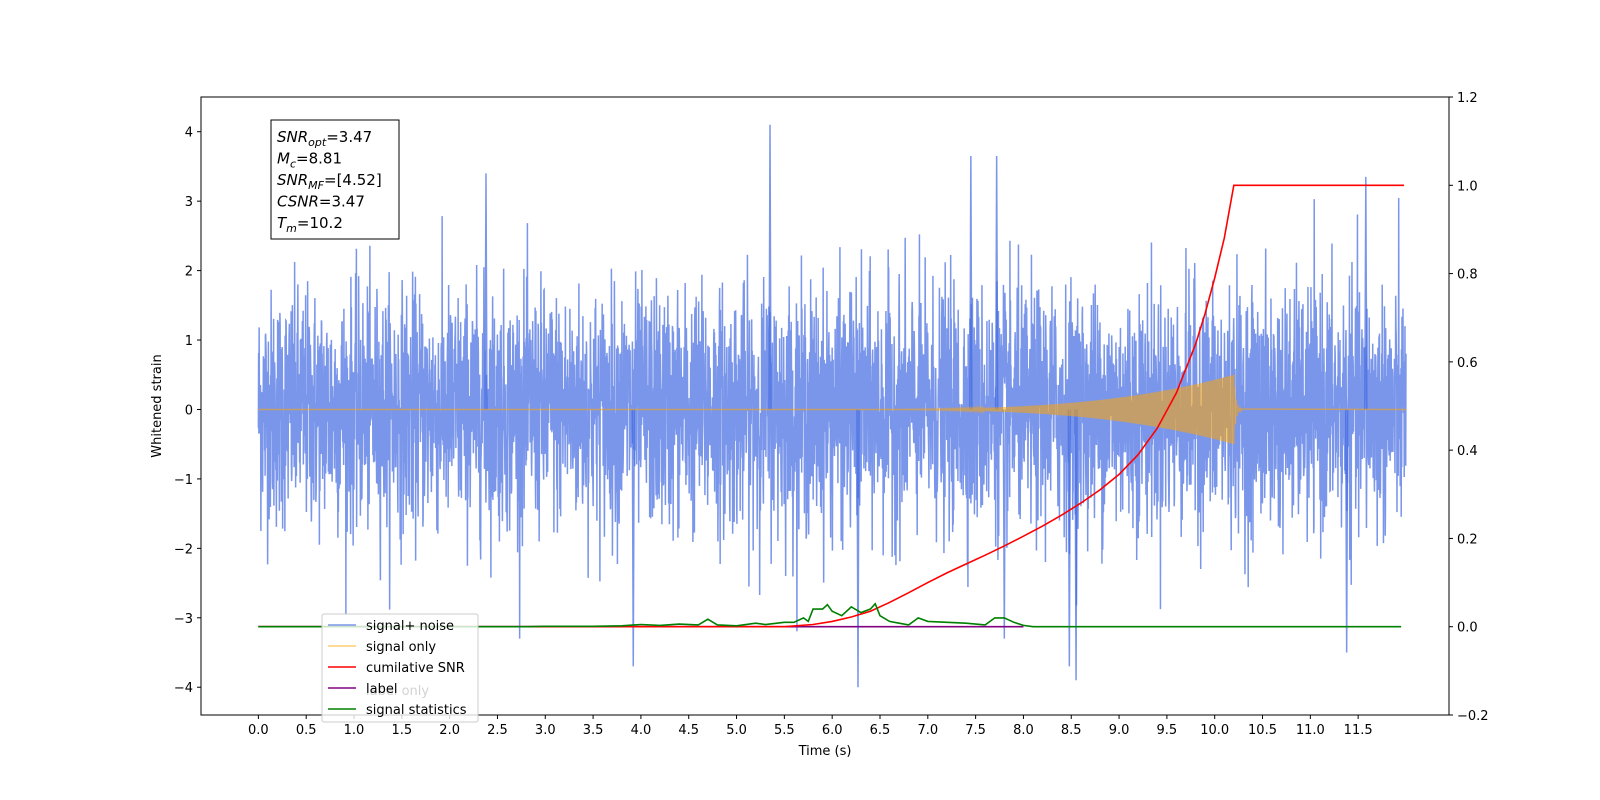  Describe the element at coordinates (309, 160) in the screenshot. I see `stats-annotation-line: Mc=8.81` at that location.